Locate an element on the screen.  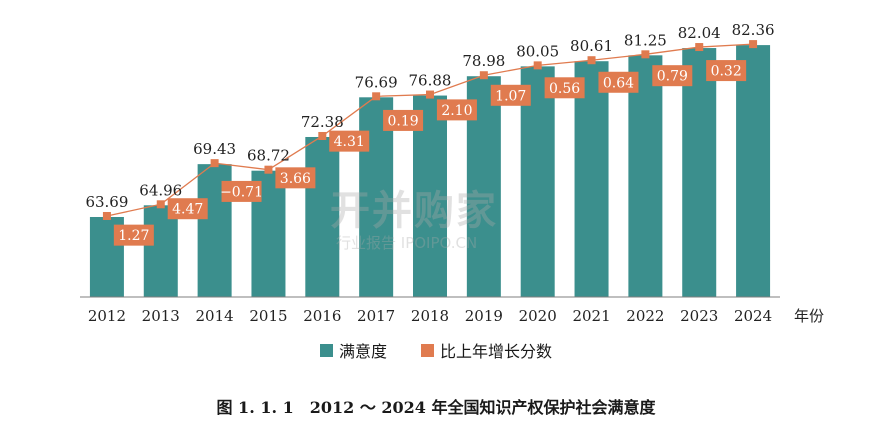
growth-value-label: 3.66 is located at coordinates (295, 179).